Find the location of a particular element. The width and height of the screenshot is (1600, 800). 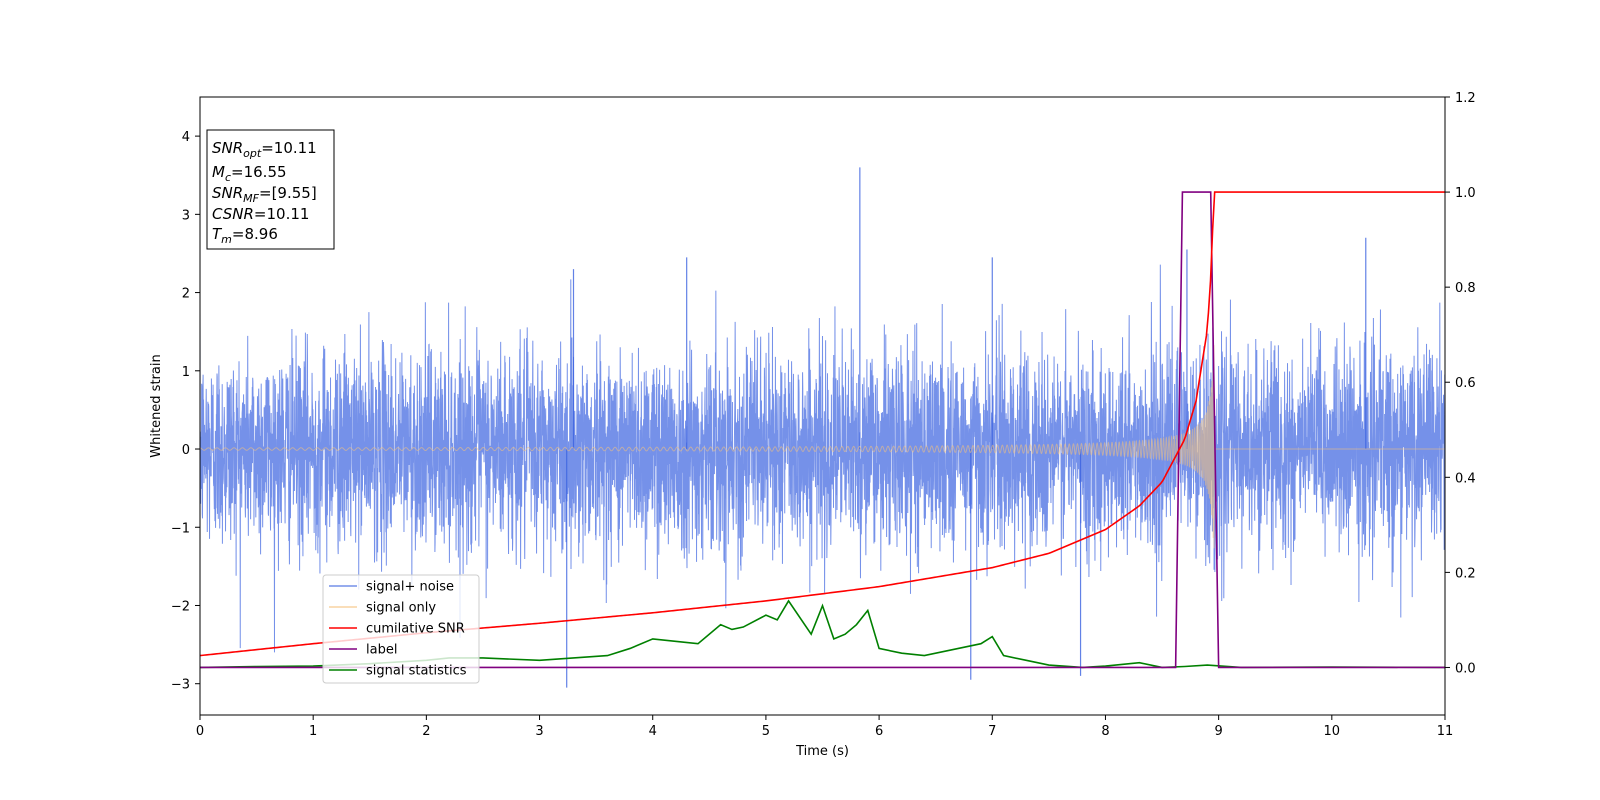

legend-label: label is located at coordinates (381, 650).